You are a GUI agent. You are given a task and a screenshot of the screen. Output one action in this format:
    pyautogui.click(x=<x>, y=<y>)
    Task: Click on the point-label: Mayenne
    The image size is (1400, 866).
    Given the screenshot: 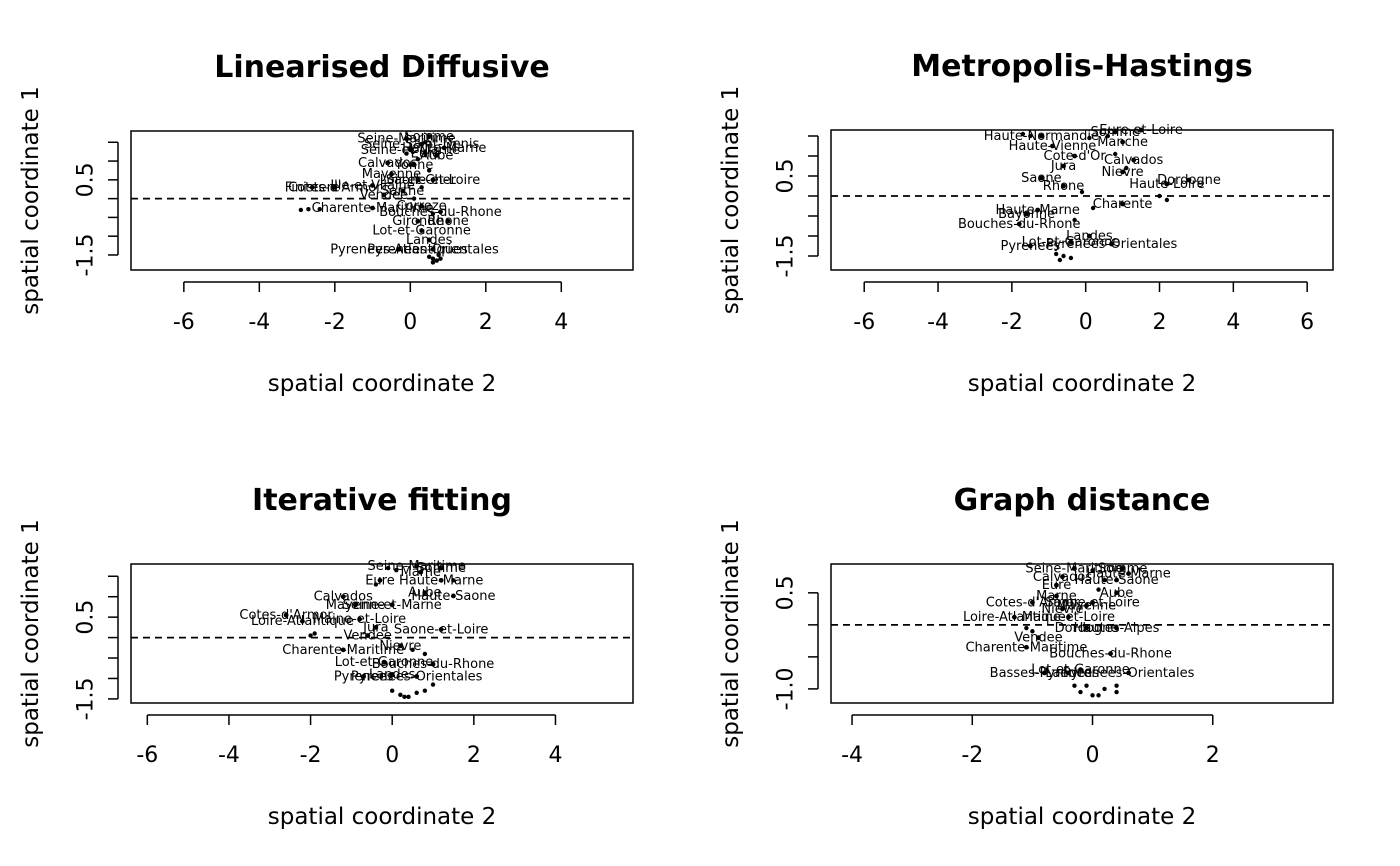 What is the action you would take?
    pyautogui.click(x=1086, y=606)
    